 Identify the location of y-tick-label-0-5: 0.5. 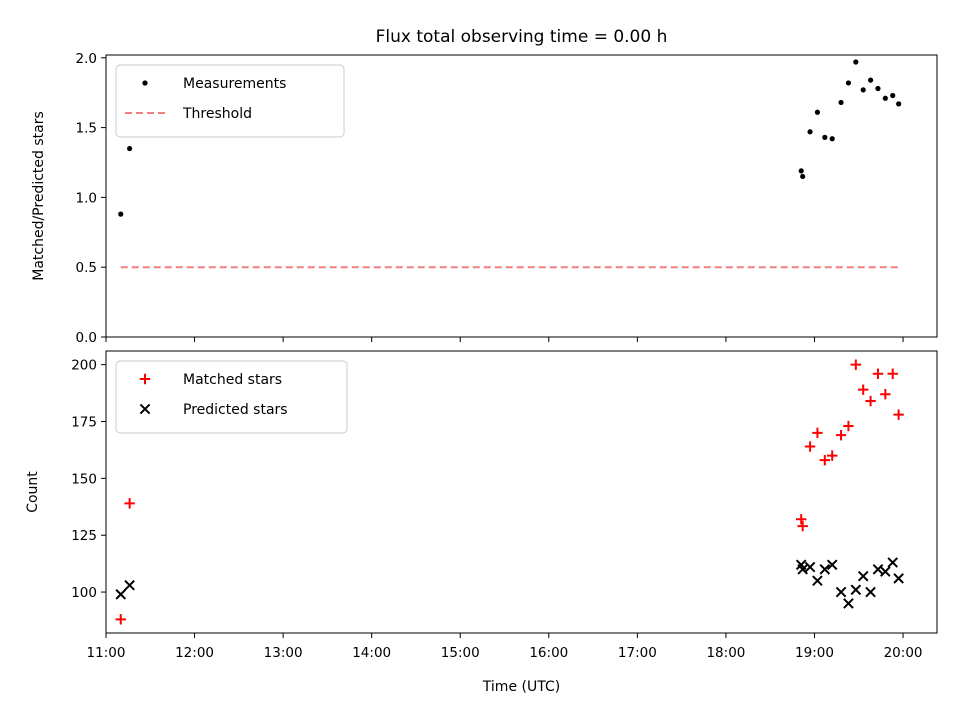
(86, 268).